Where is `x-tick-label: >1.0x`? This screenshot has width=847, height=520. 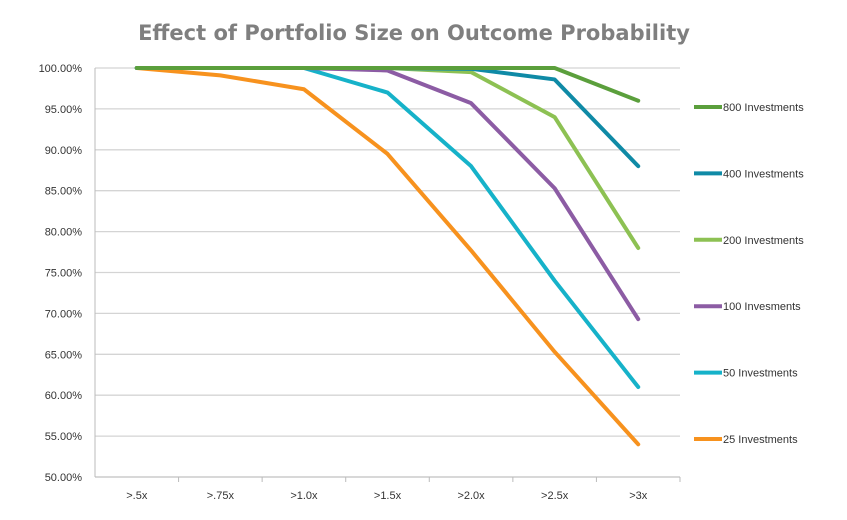
x-tick-label: >1.0x is located at coordinates (304, 496).